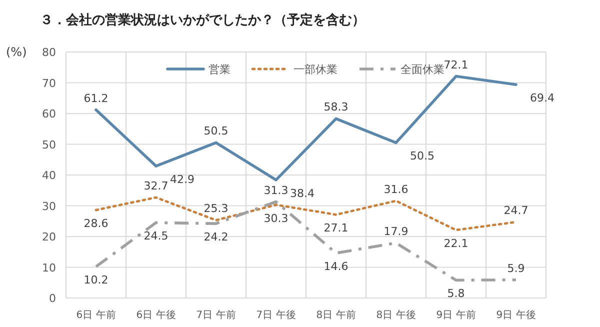  What do you see at coordinates (422, 69) in the screenshot?
I see `legend-label: 全面休業` at bounding box center [422, 69].